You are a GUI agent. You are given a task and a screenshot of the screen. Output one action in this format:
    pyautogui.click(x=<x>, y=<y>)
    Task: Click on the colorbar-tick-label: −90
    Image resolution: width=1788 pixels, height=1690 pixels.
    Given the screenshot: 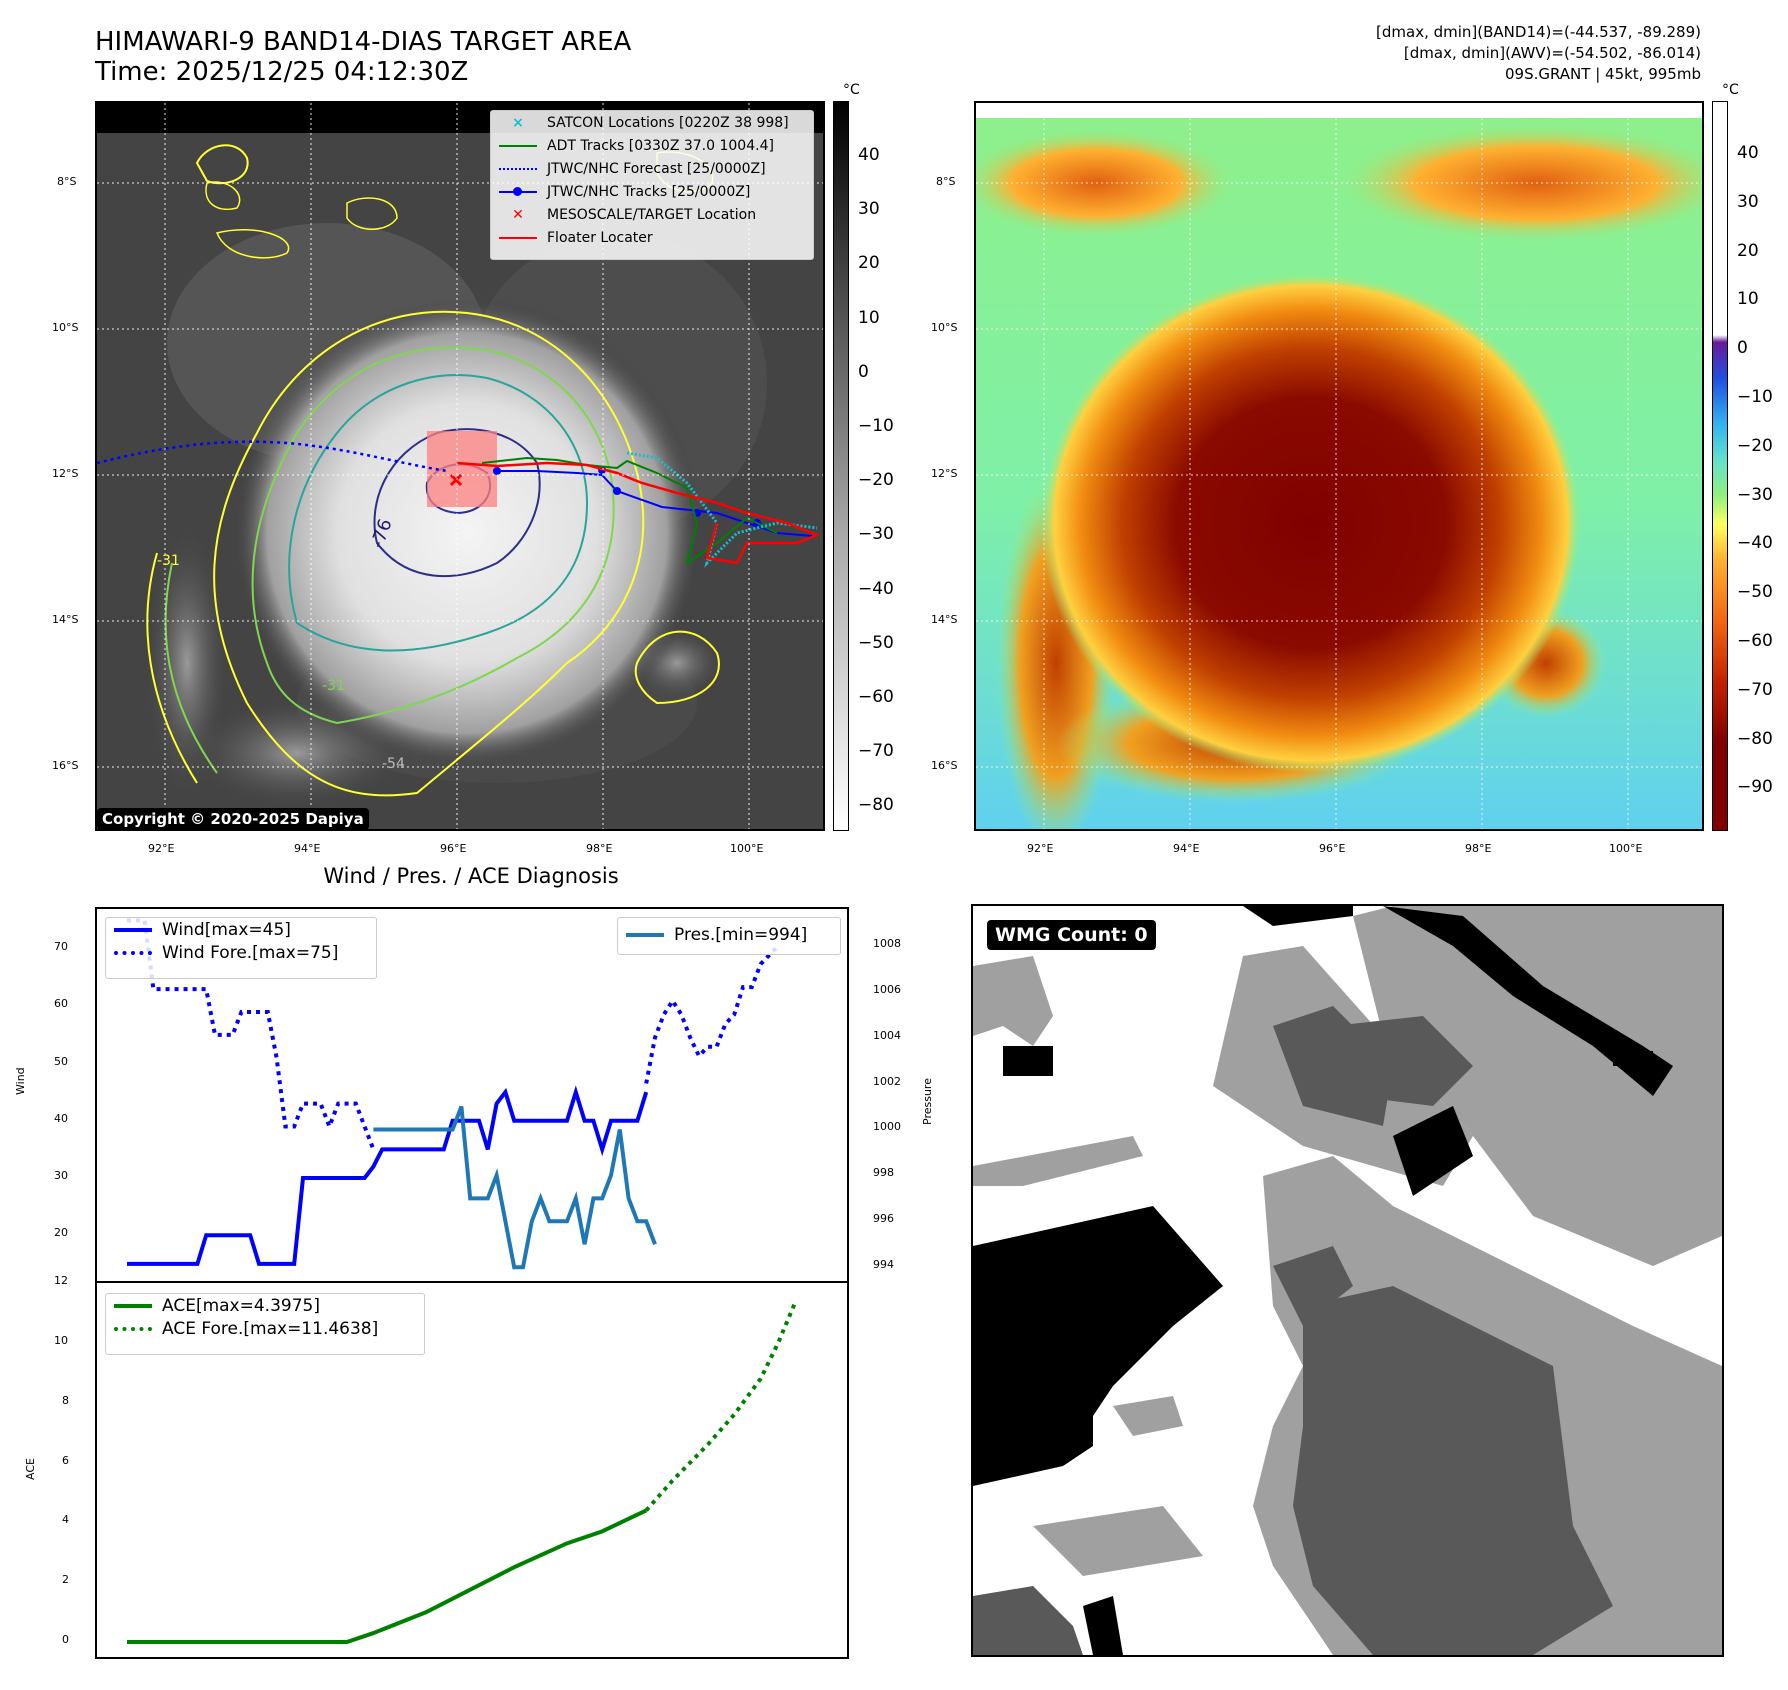 What is the action you would take?
    pyautogui.click(x=1755, y=787)
    